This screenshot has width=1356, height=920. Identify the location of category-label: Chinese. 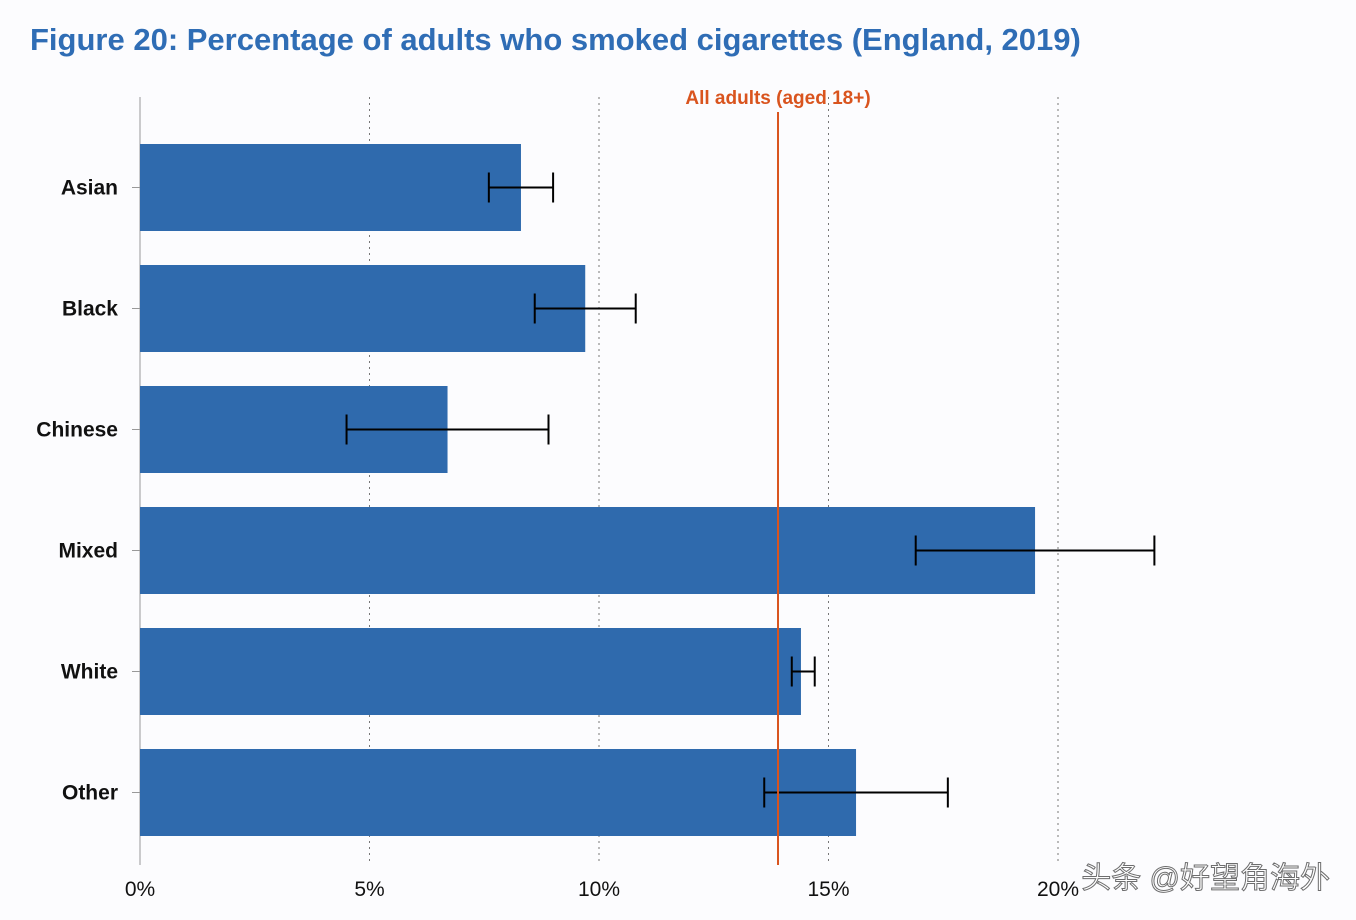
(77, 430).